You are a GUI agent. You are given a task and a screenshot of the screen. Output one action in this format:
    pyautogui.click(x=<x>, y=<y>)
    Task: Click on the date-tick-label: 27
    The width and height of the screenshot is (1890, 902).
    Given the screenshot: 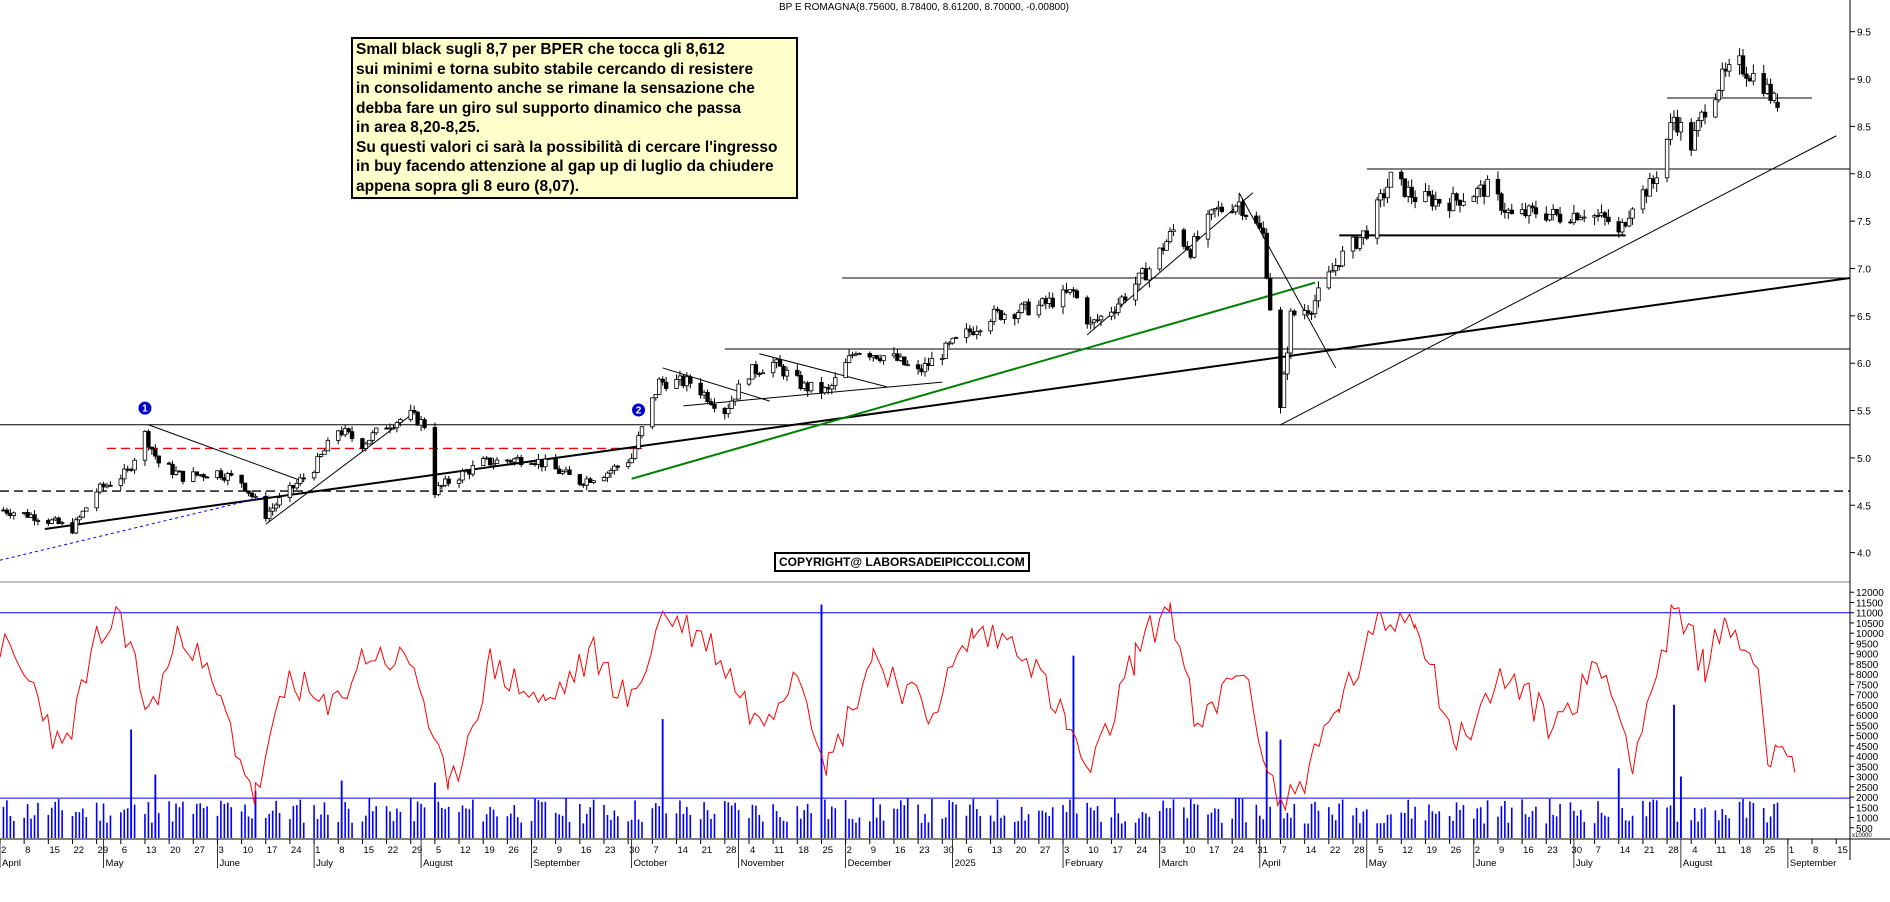 What is the action you would take?
    pyautogui.click(x=1045, y=850)
    